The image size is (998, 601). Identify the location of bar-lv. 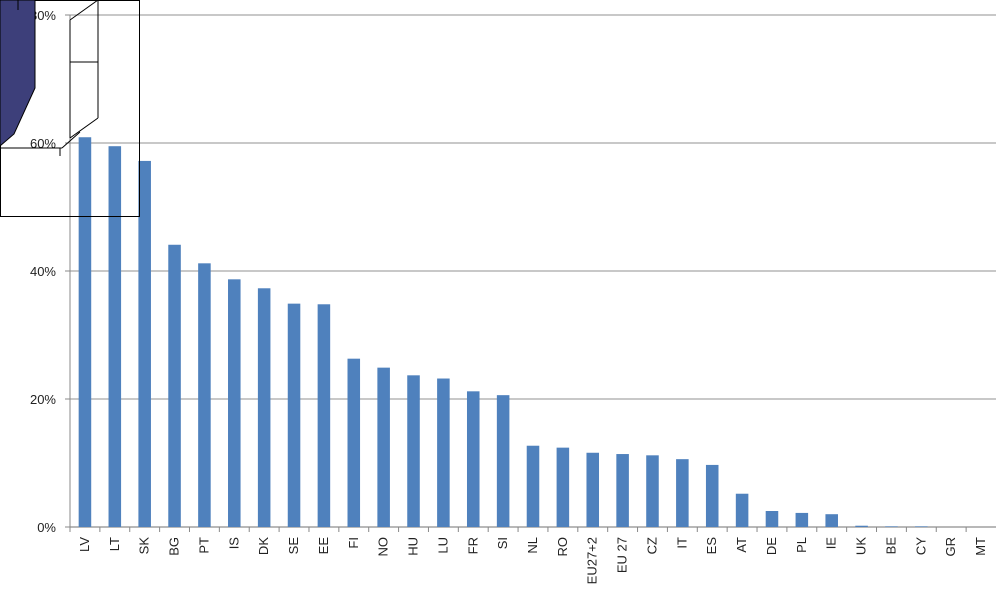
(85, 332).